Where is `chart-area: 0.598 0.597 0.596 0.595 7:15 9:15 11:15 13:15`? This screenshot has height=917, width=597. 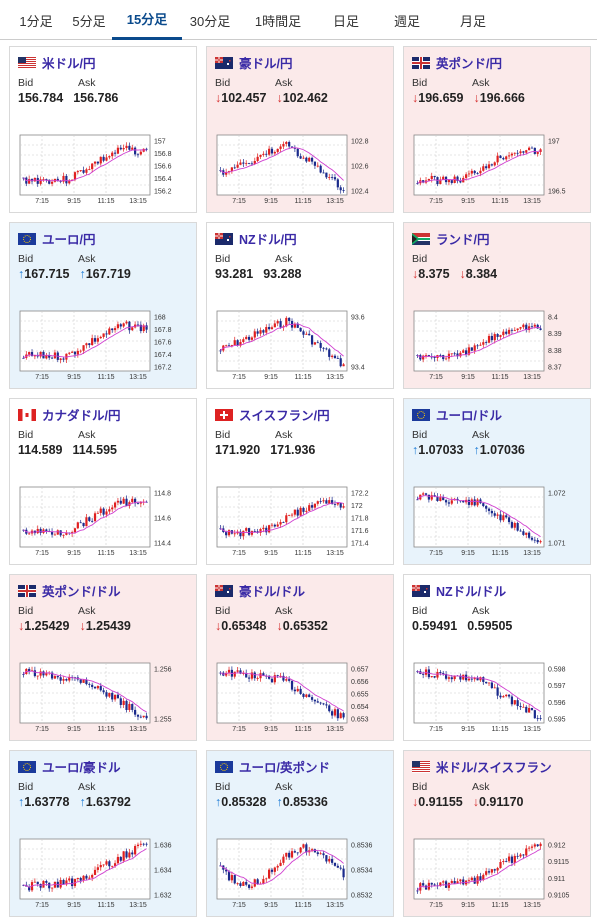
chart-area: 0.598 0.597 0.596 0.595 7:15 9:15 11:15 13:15 is located at coordinates (498, 697).